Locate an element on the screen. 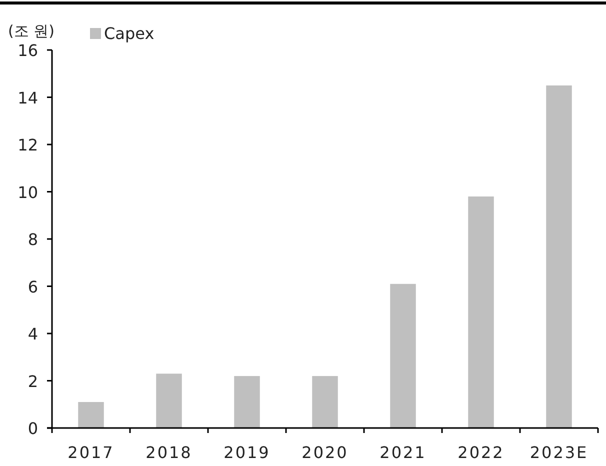 Image resolution: width=606 pixels, height=466 pixels. y-tick-label: 10 is located at coordinates (28, 192).